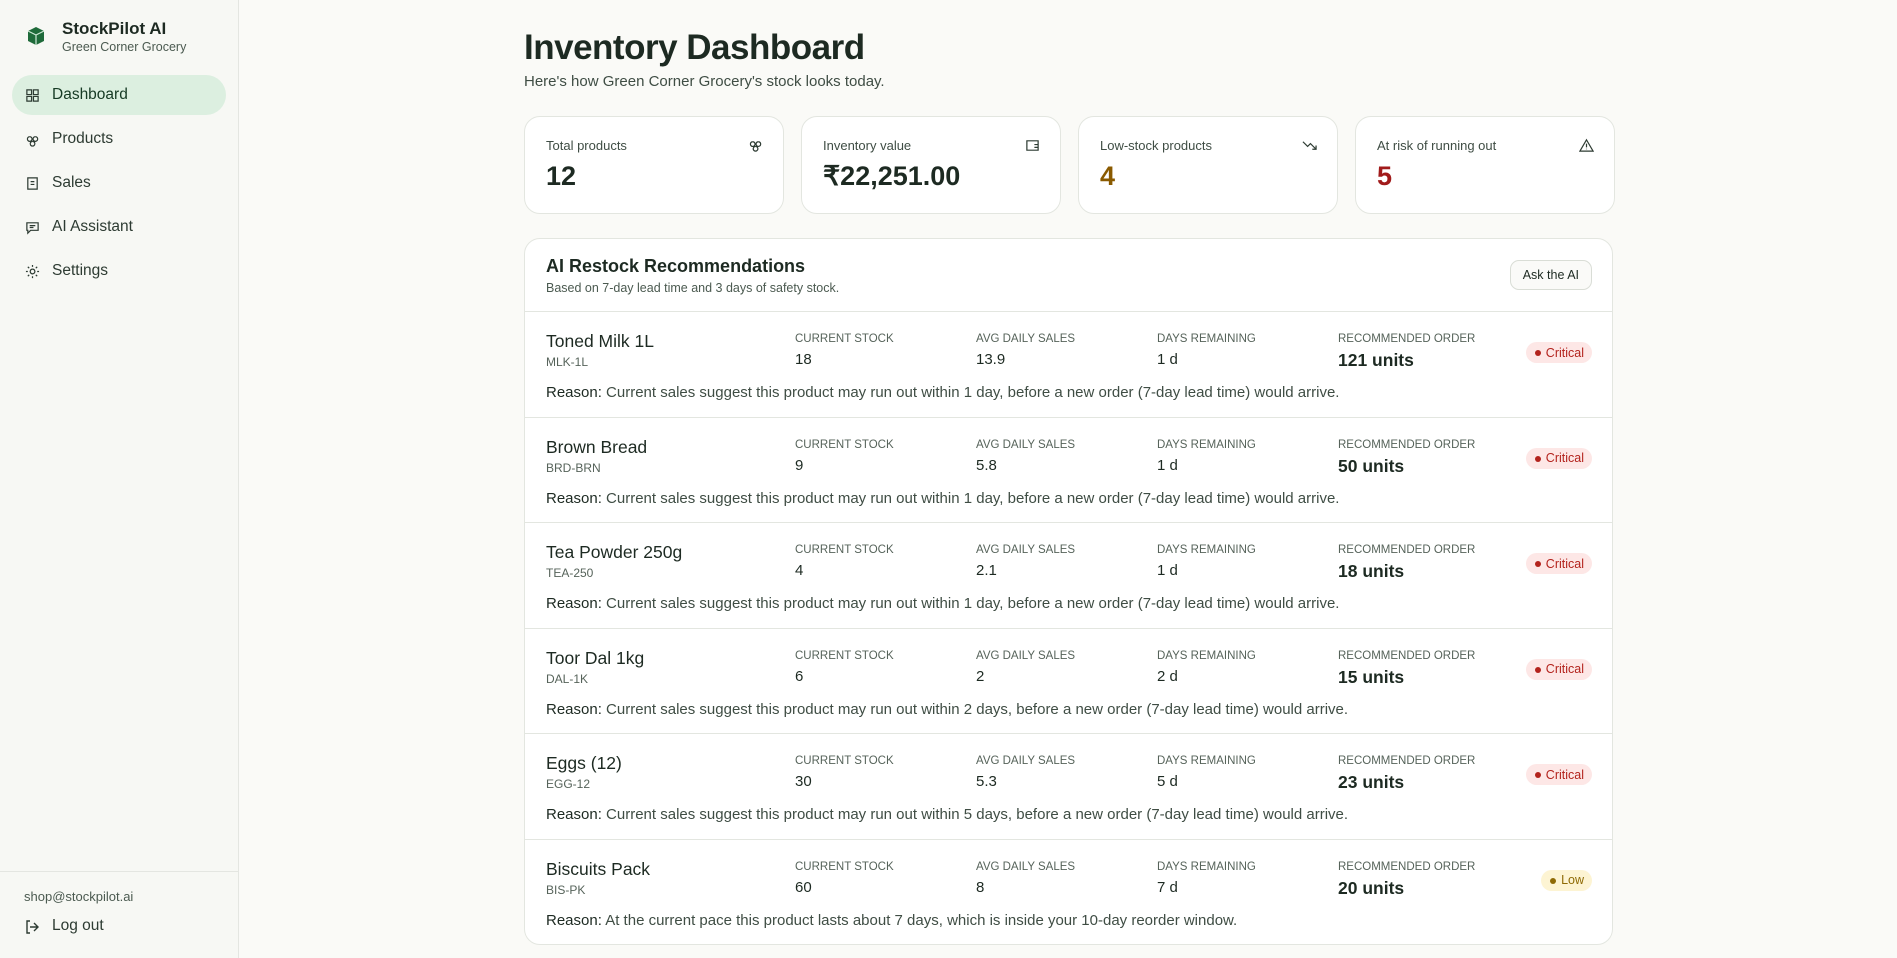  Describe the element at coordinates (79, 896) in the screenshot. I see `email: shop@stockpilot.ai` at that location.